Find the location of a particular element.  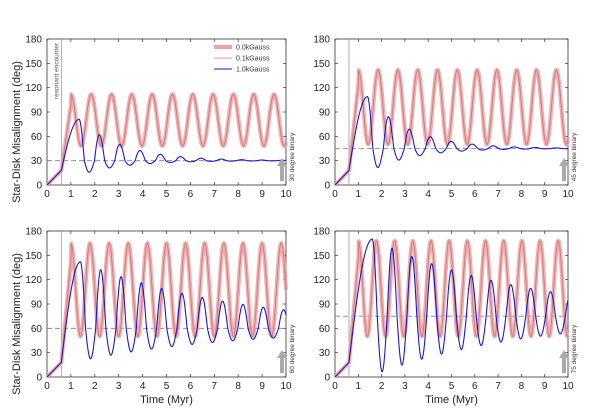

legend-label: 0.0kGauss is located at coordinates (253, 48).